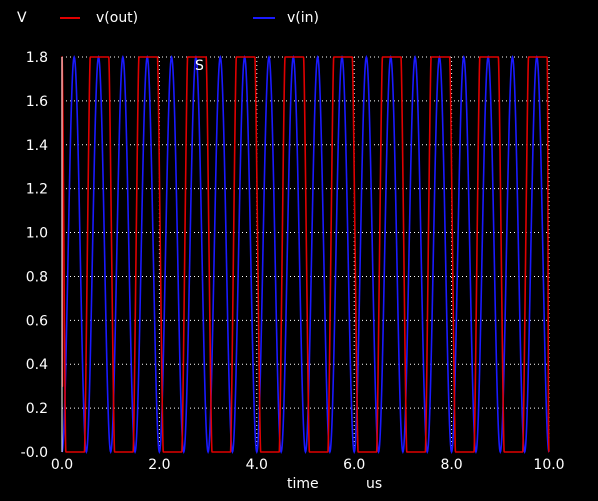 The width and height of the screenshot is (598, 501). Describe the element at coordinates (37, 102) in the screenshot. I see `y-tick-label: 1.6` at that location.